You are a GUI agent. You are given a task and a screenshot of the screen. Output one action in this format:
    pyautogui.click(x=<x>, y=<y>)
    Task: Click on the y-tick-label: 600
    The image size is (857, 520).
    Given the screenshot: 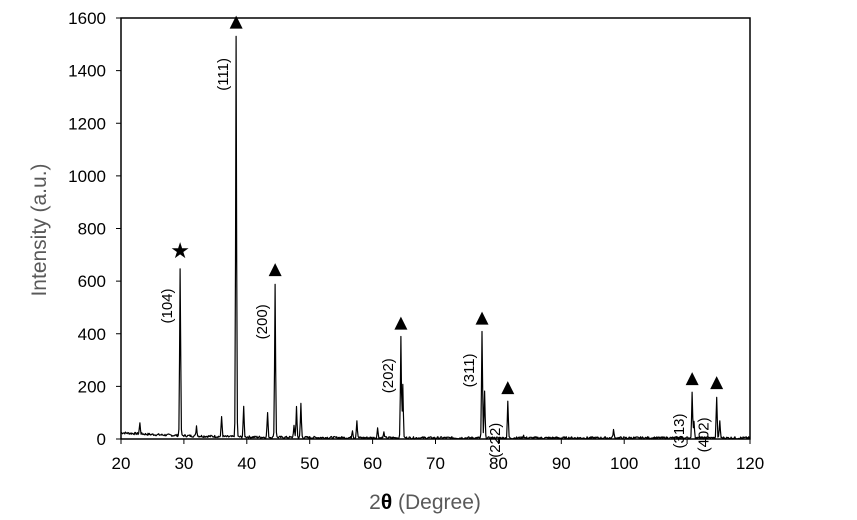 What is the action you would take?
    pyautogui.click(x=92, y=281)
    